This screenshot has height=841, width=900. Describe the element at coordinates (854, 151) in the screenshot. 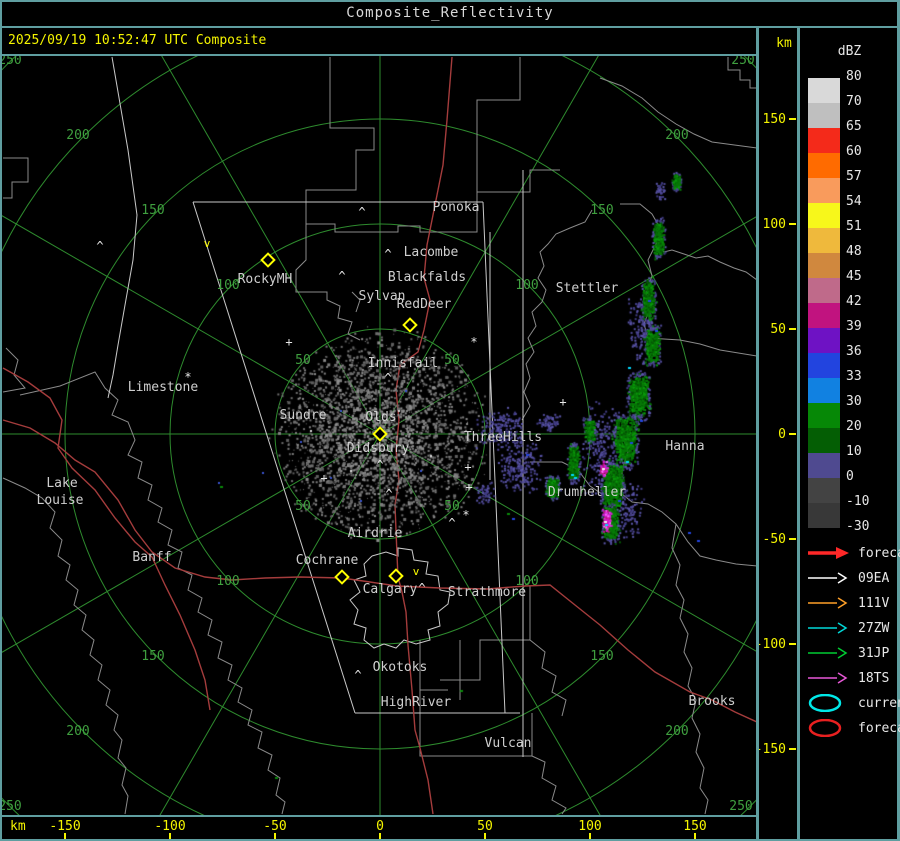

I see `colorbar-value-label: 60` at that location.